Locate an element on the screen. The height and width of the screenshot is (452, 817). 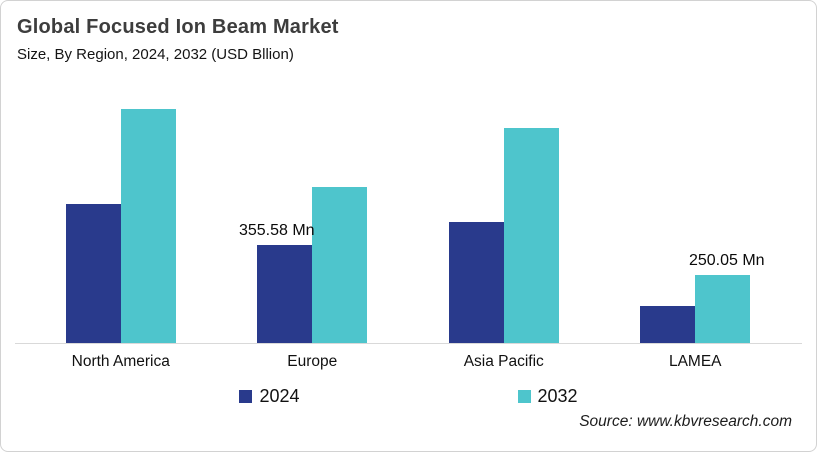
bar-pair: 355.58 Mn is located at coordinates (303, 265).